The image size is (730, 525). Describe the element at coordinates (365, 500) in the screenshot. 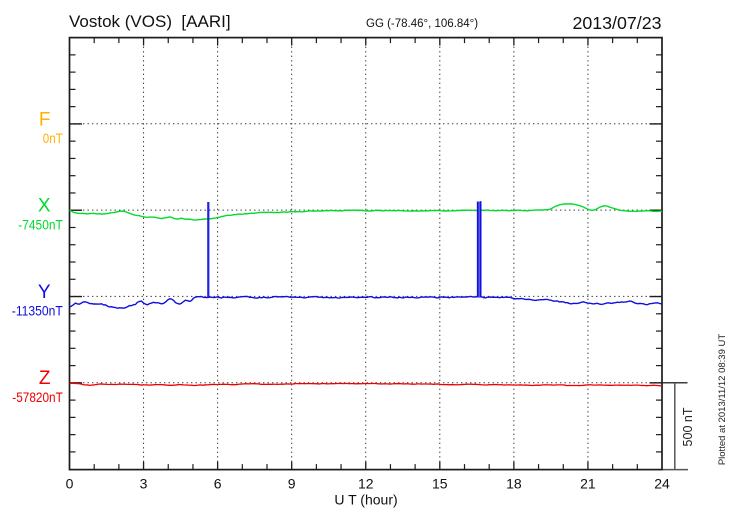

I see `svg-text: U T (hour)` at that location.